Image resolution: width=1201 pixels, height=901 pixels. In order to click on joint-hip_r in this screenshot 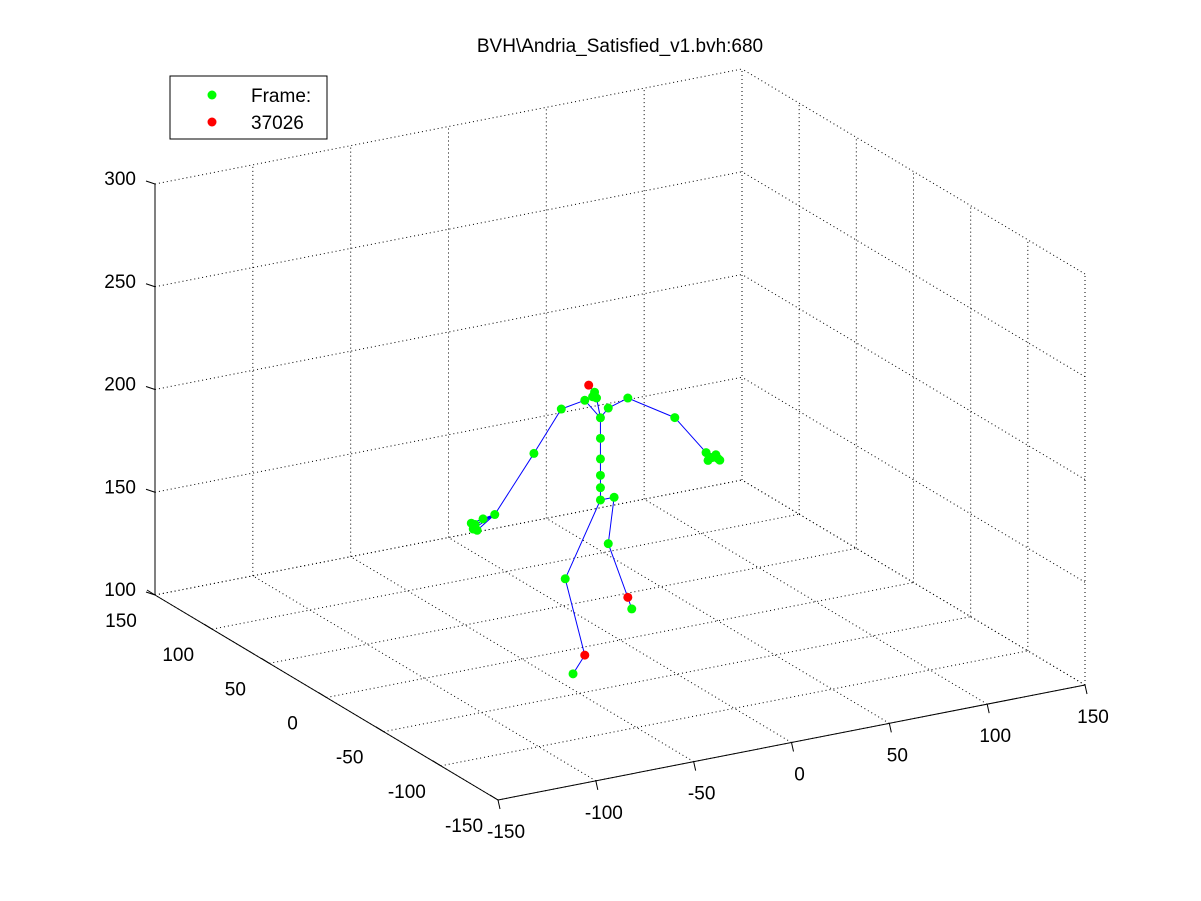, I will do `click(614, 497)`.